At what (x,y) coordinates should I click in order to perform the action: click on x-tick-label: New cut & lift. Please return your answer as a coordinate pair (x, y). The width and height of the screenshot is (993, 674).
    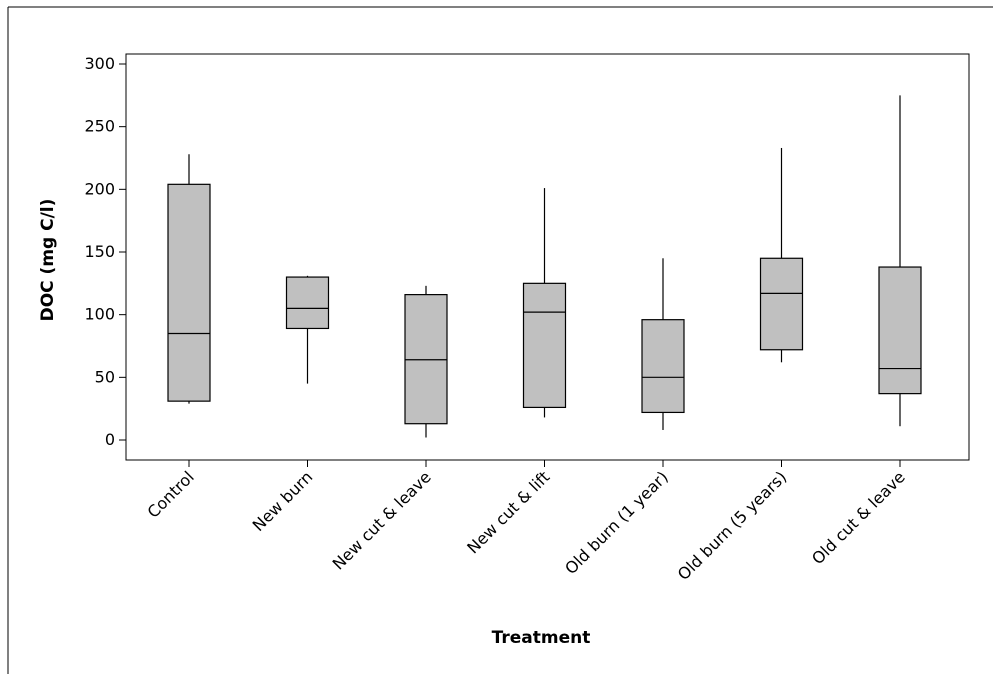
    Looking at the image, I should click on (508, 512).